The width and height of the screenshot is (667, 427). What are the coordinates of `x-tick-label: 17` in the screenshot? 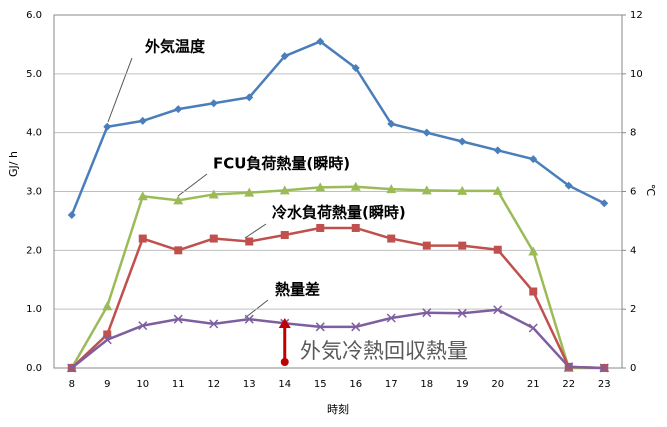 It's located at (391, 384).